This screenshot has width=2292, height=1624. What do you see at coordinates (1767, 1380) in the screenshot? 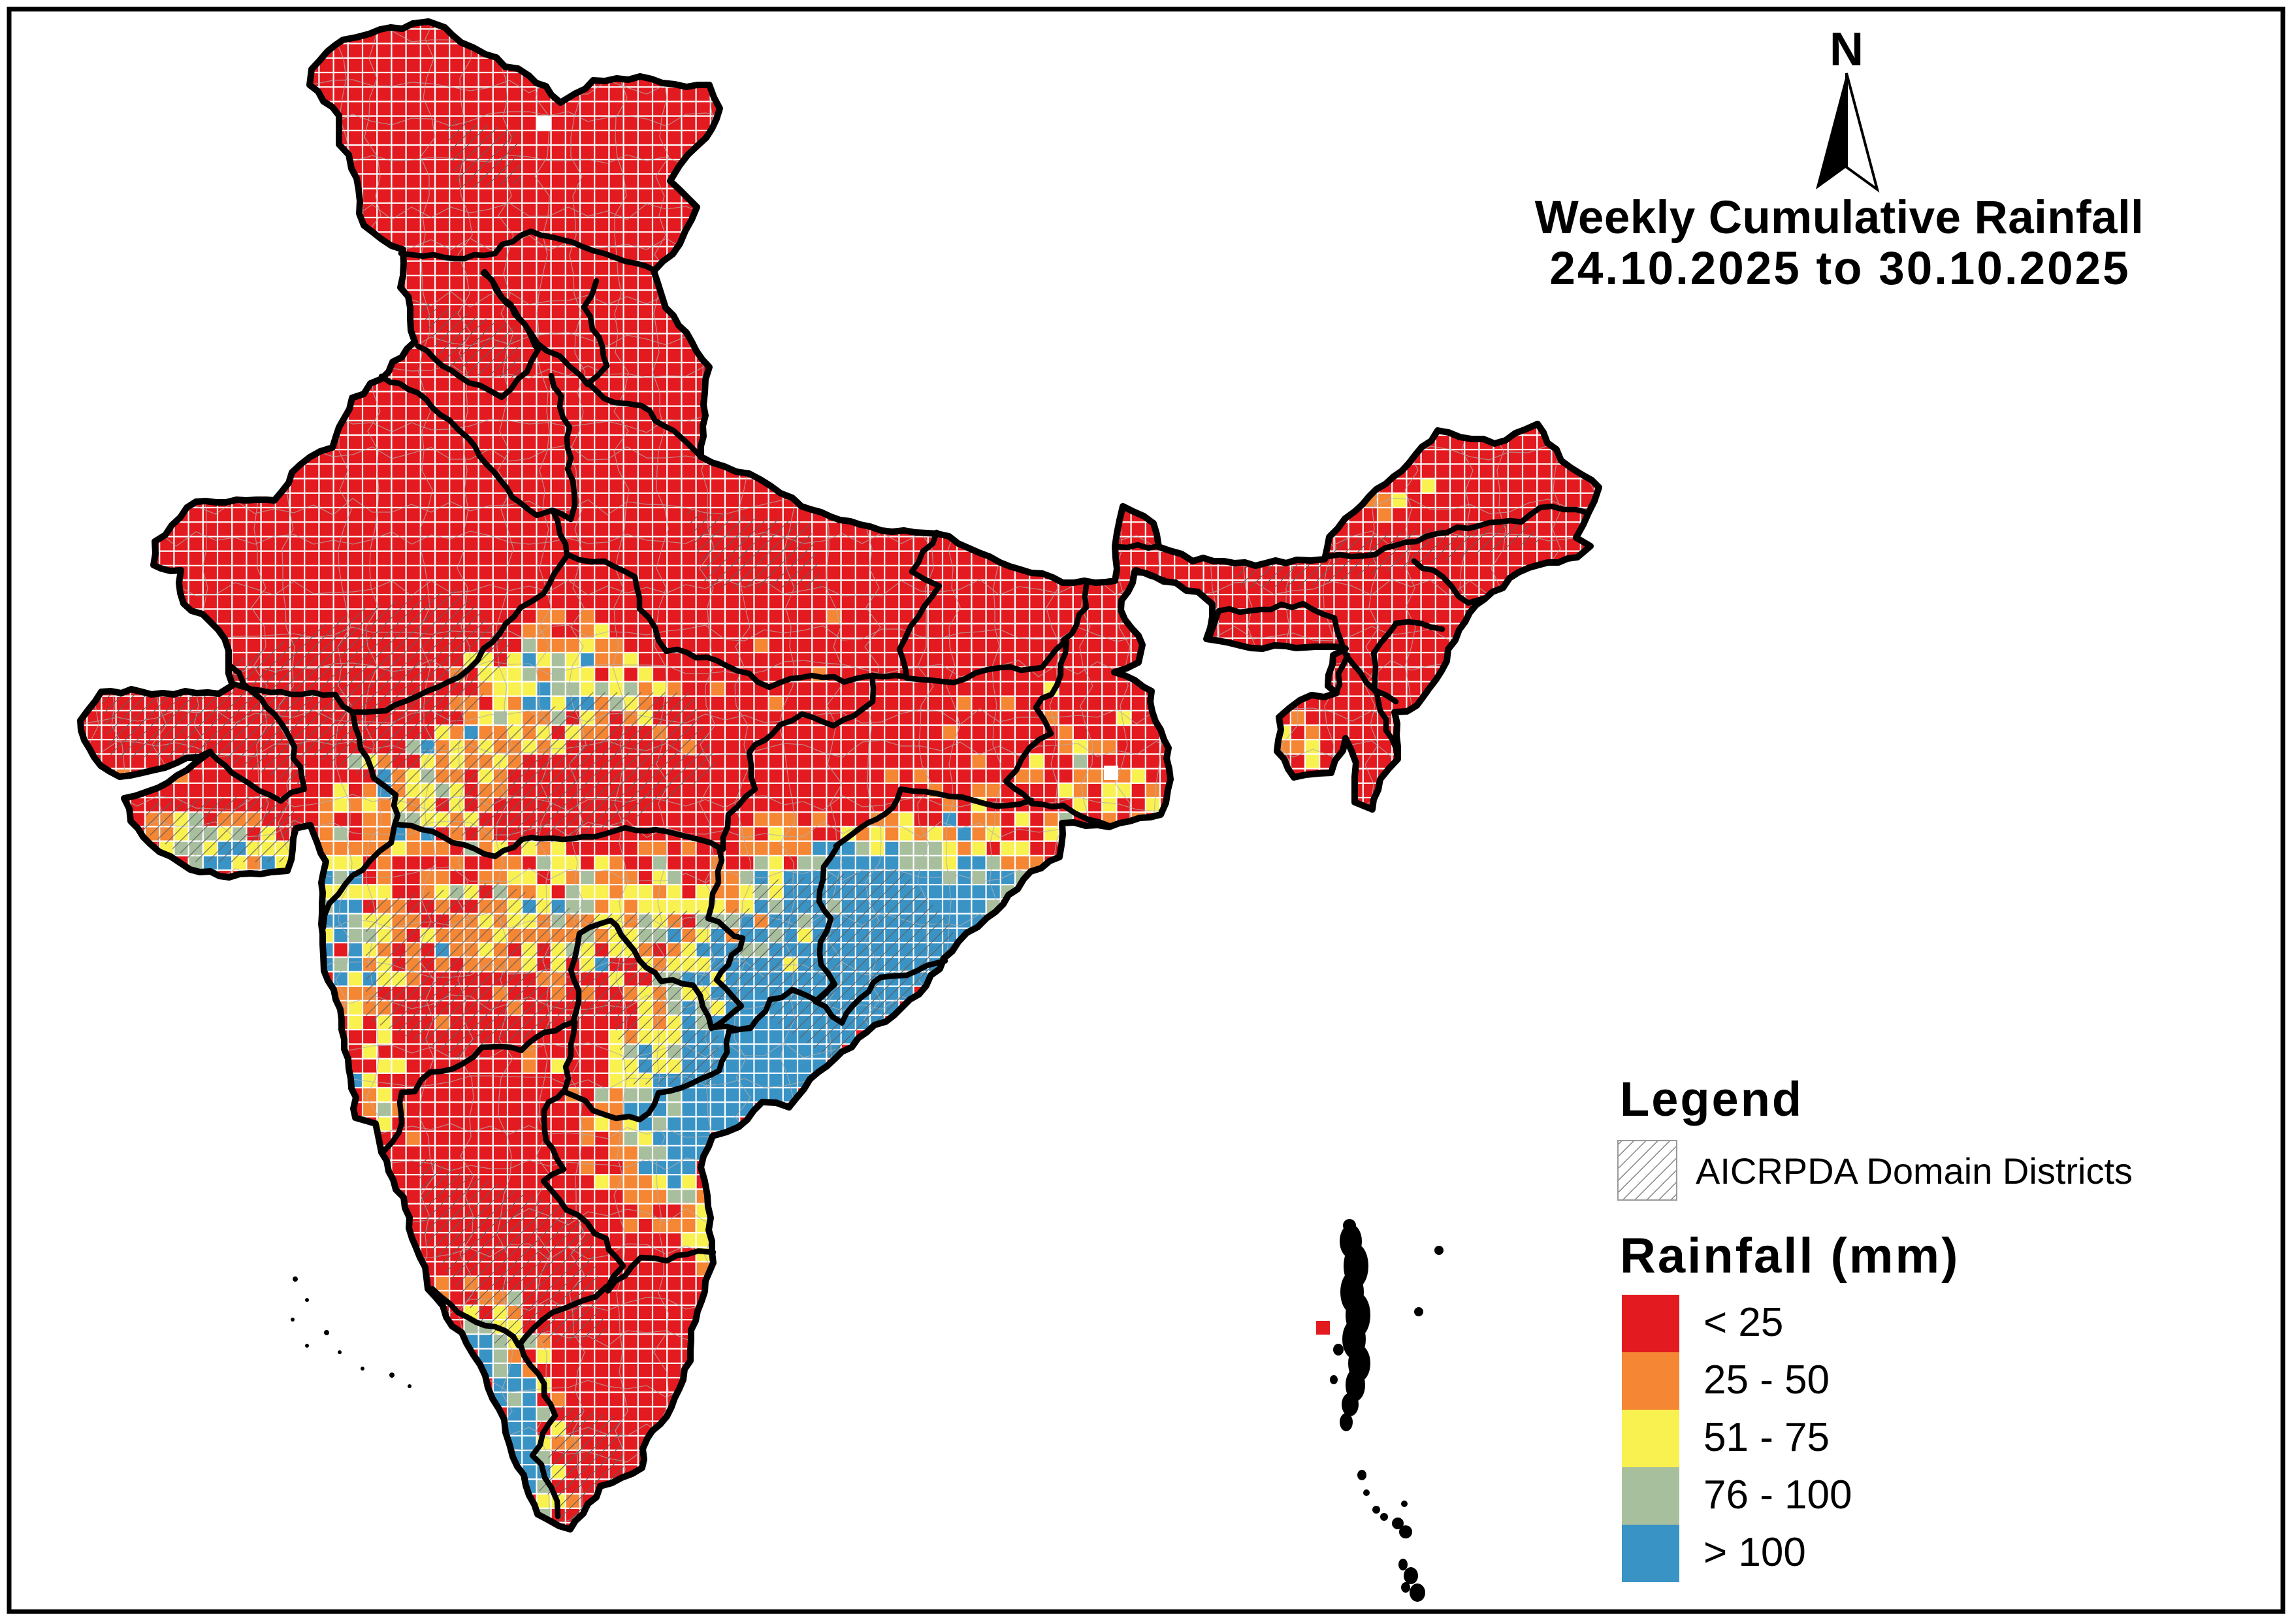
I see `svg-text: 25 - 50` at bounding box center [1767, 1380].